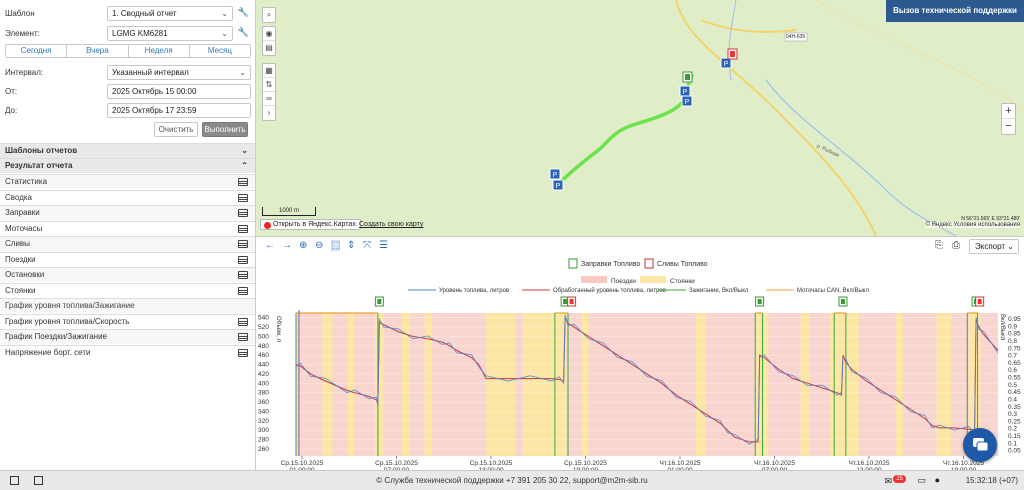 The image size is (1024, 490). I want to click on fit-icon: ⤧, so click(367, 245).